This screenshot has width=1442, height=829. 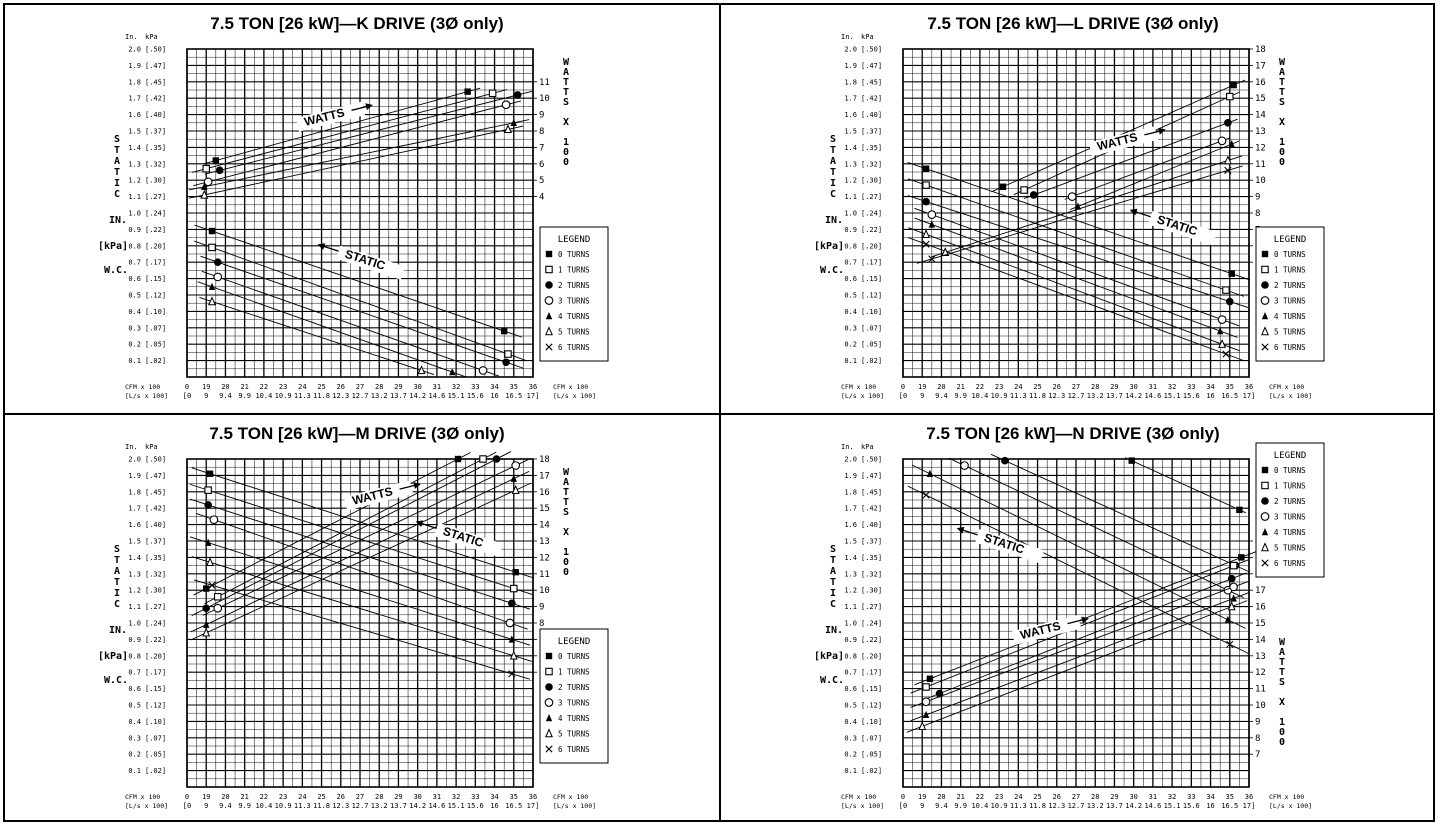 What do you see at coordinates (850, 246) in the screenshot?
I see `y-tick-label: 0.8` at bounding box center [850, 246].